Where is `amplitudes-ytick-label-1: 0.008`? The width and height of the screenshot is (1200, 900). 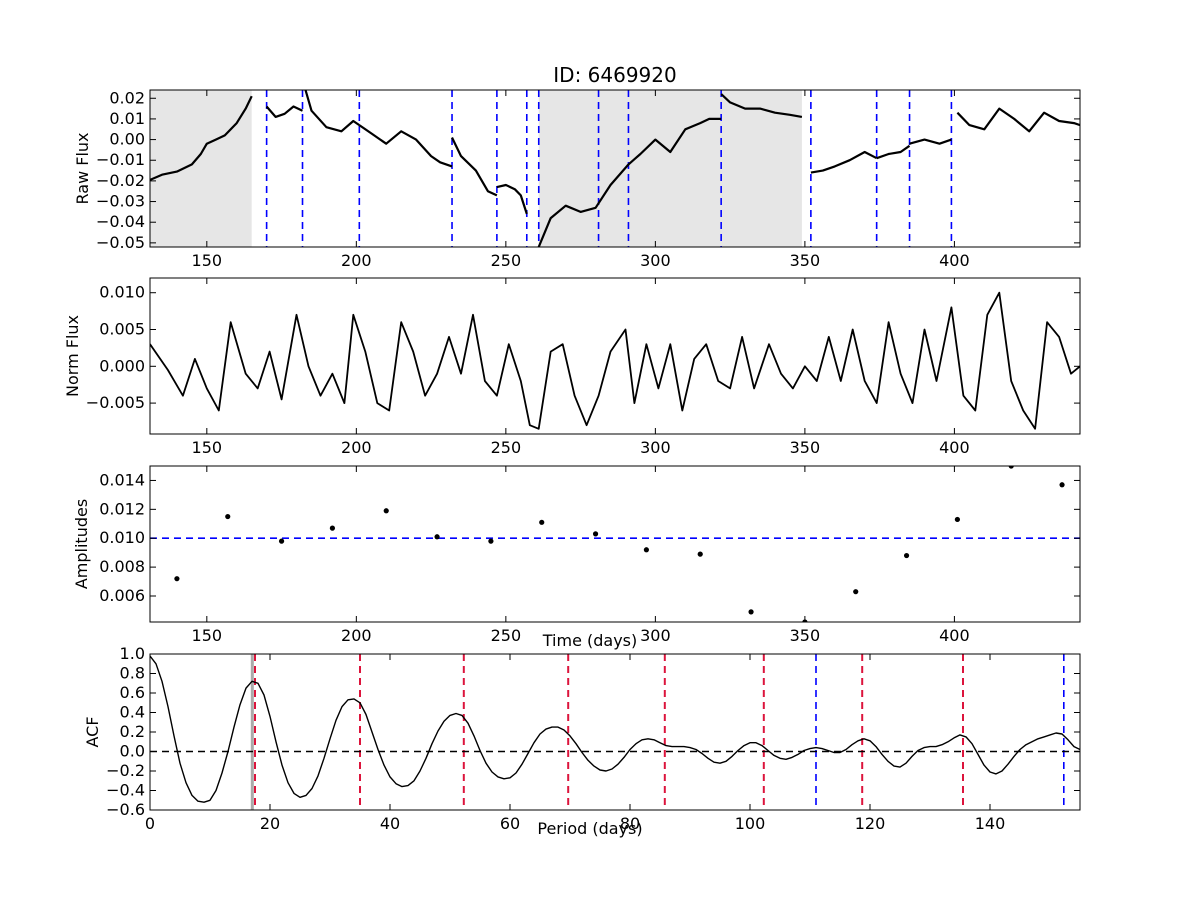
amplitudes-ytick-label-1: 0.008 is located at coordinates (122, 566).